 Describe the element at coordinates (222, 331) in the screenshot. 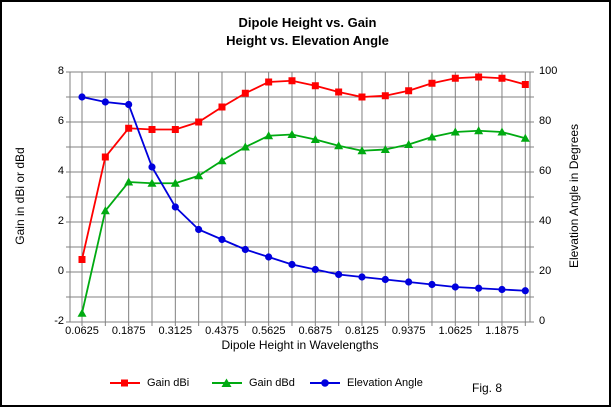

I see `x-tick-label: 0.4375` at that location.